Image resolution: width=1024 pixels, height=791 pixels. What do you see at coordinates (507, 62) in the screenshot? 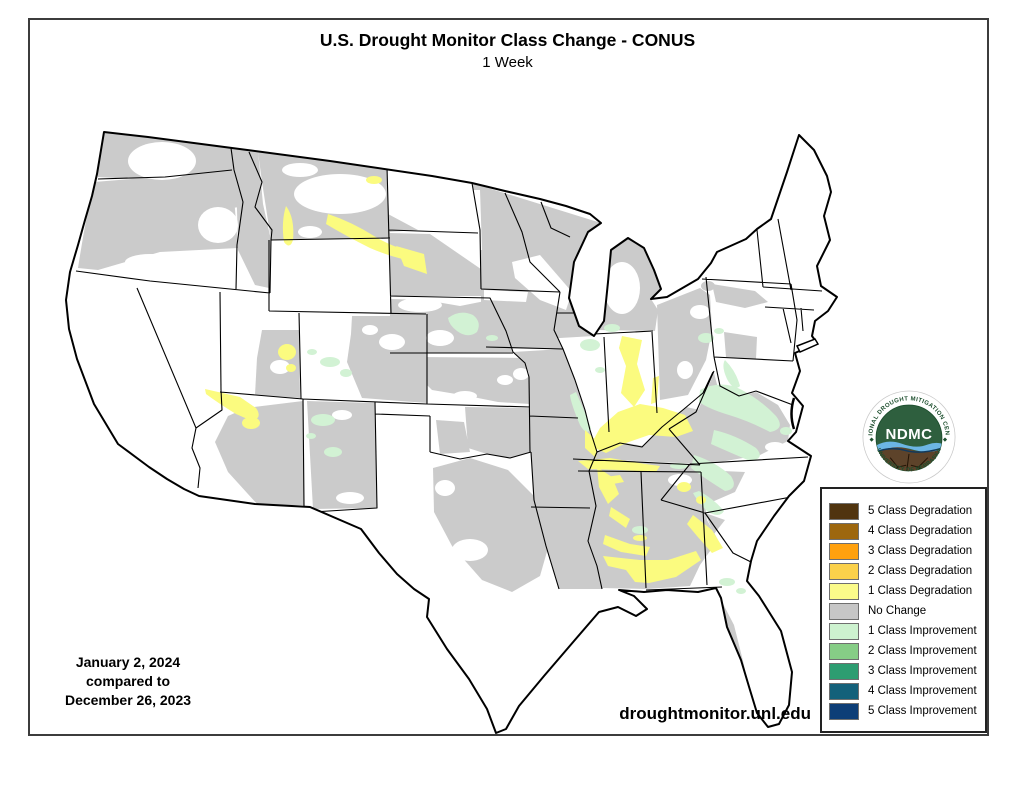
I see `page-subtitle: 1 Week` at bounding box center [507, 62].